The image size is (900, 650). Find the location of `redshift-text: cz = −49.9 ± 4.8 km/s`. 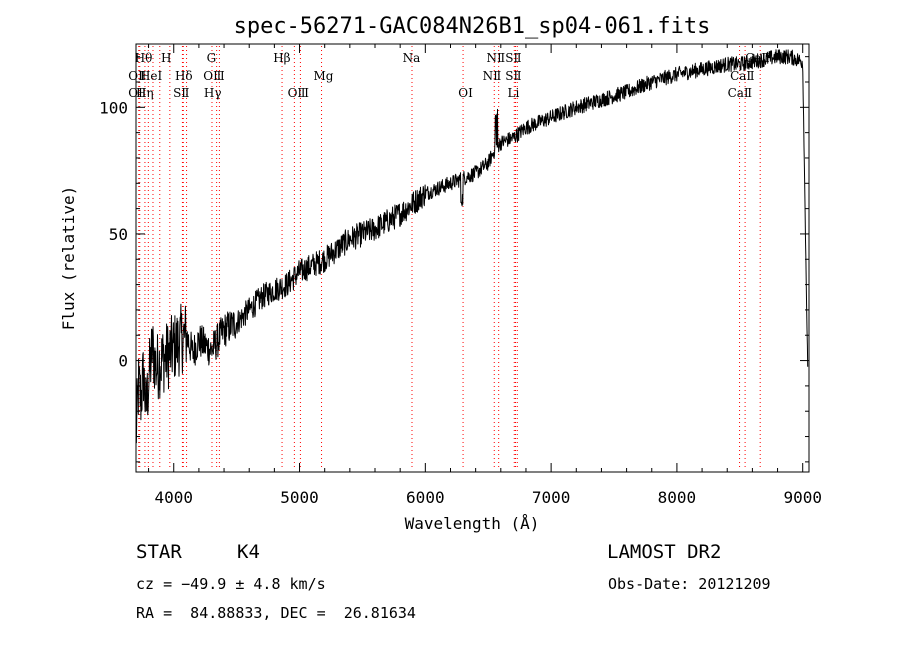

redshift-text: cz = −49.9 ± 4.8 km/s is located at coordinates (231, 584).